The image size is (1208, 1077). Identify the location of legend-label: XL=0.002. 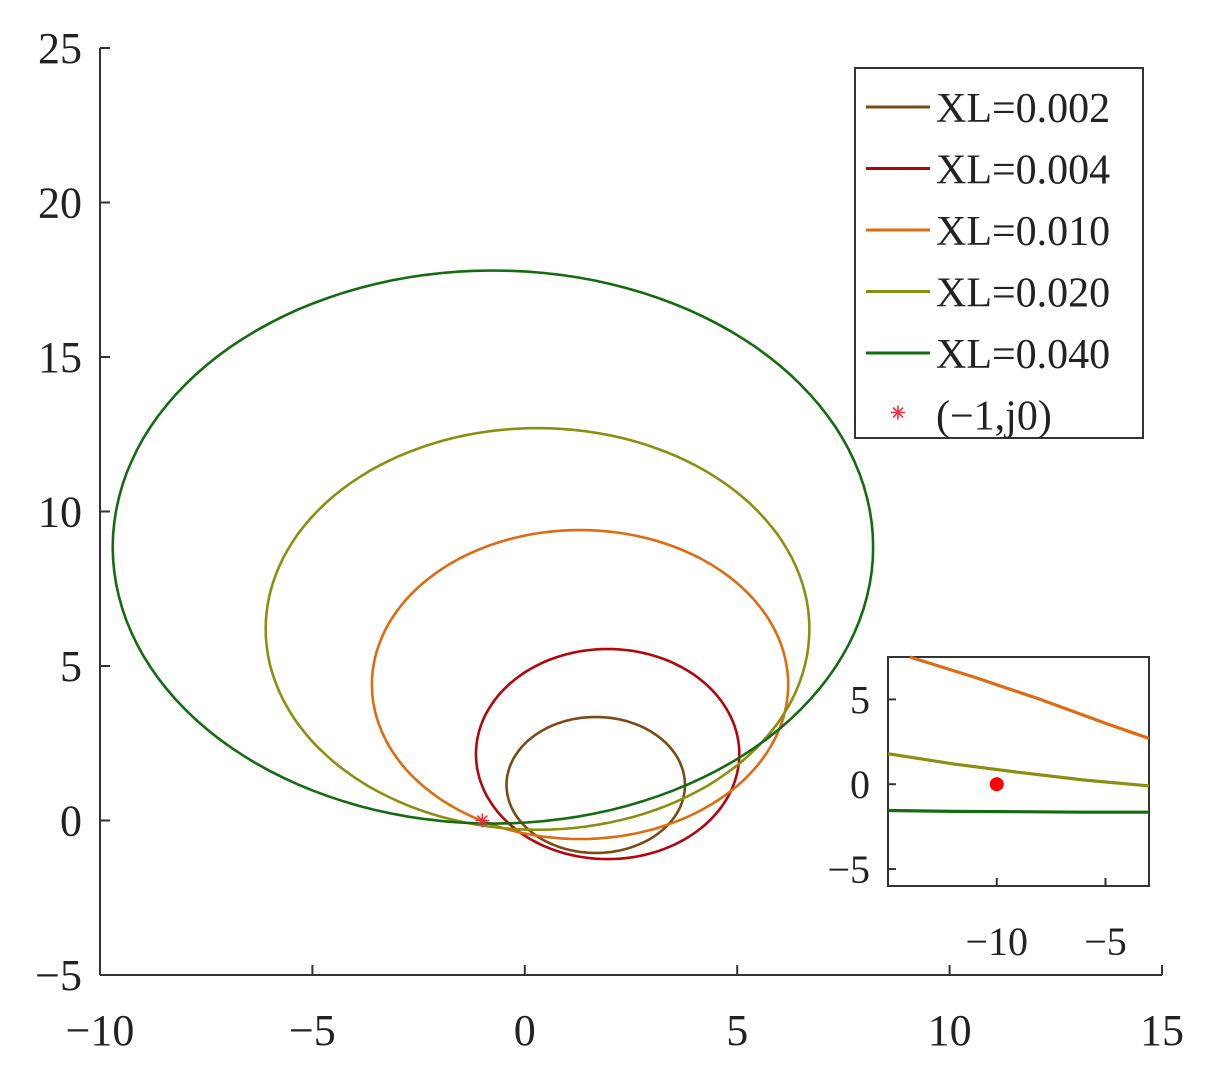
(1023, 109).